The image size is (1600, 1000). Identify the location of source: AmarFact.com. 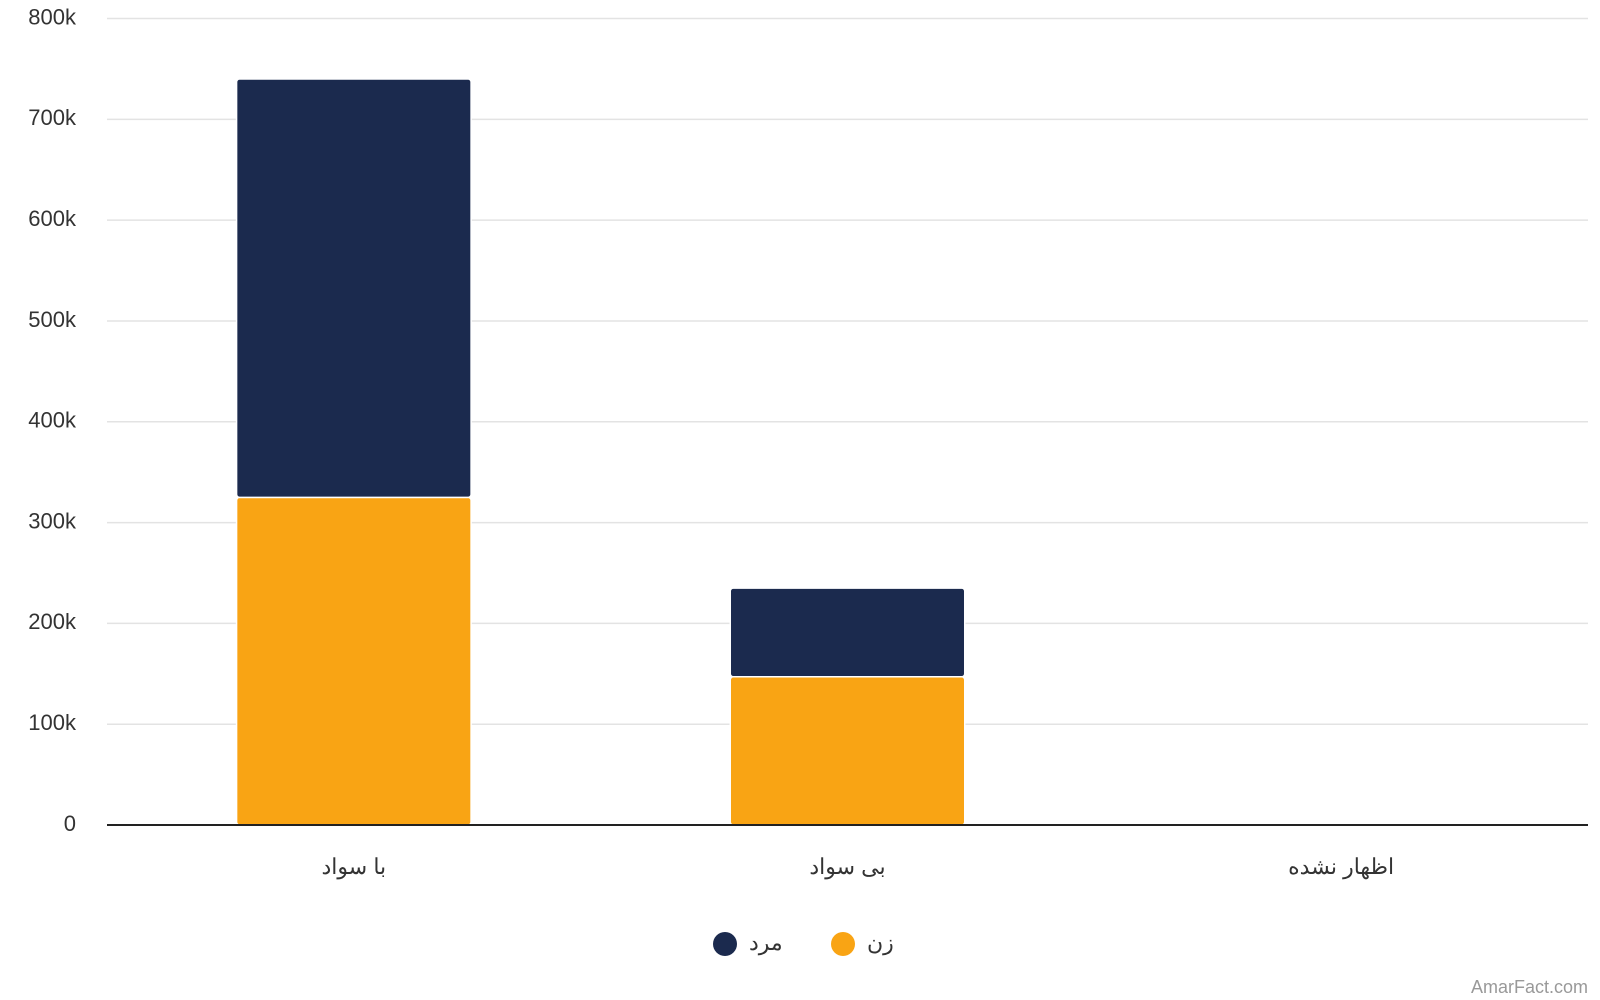
(1529, 987).